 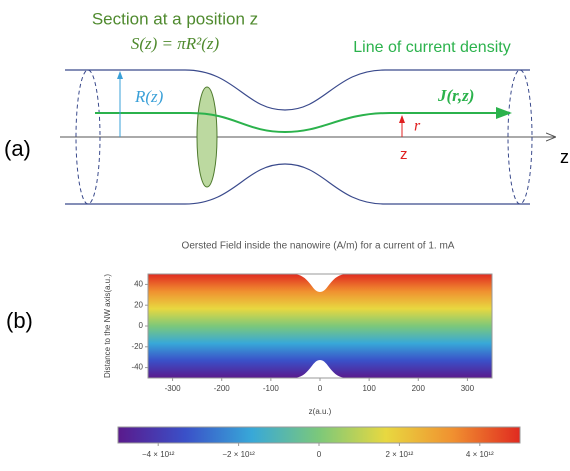 What do you see at coordinates (271, 388) in the screenshot?
I see `x-tick-label: -100` at bounding box center [271, 388].